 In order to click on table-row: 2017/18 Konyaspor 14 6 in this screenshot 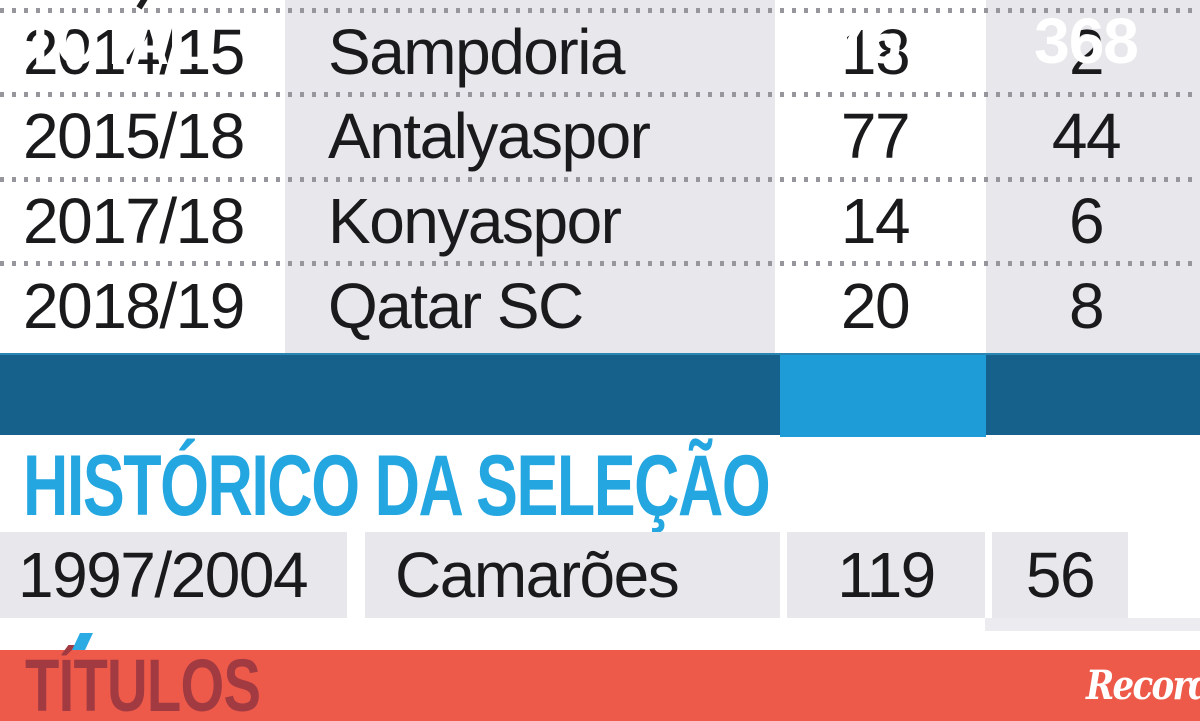, I will do `click(600, 221)`.